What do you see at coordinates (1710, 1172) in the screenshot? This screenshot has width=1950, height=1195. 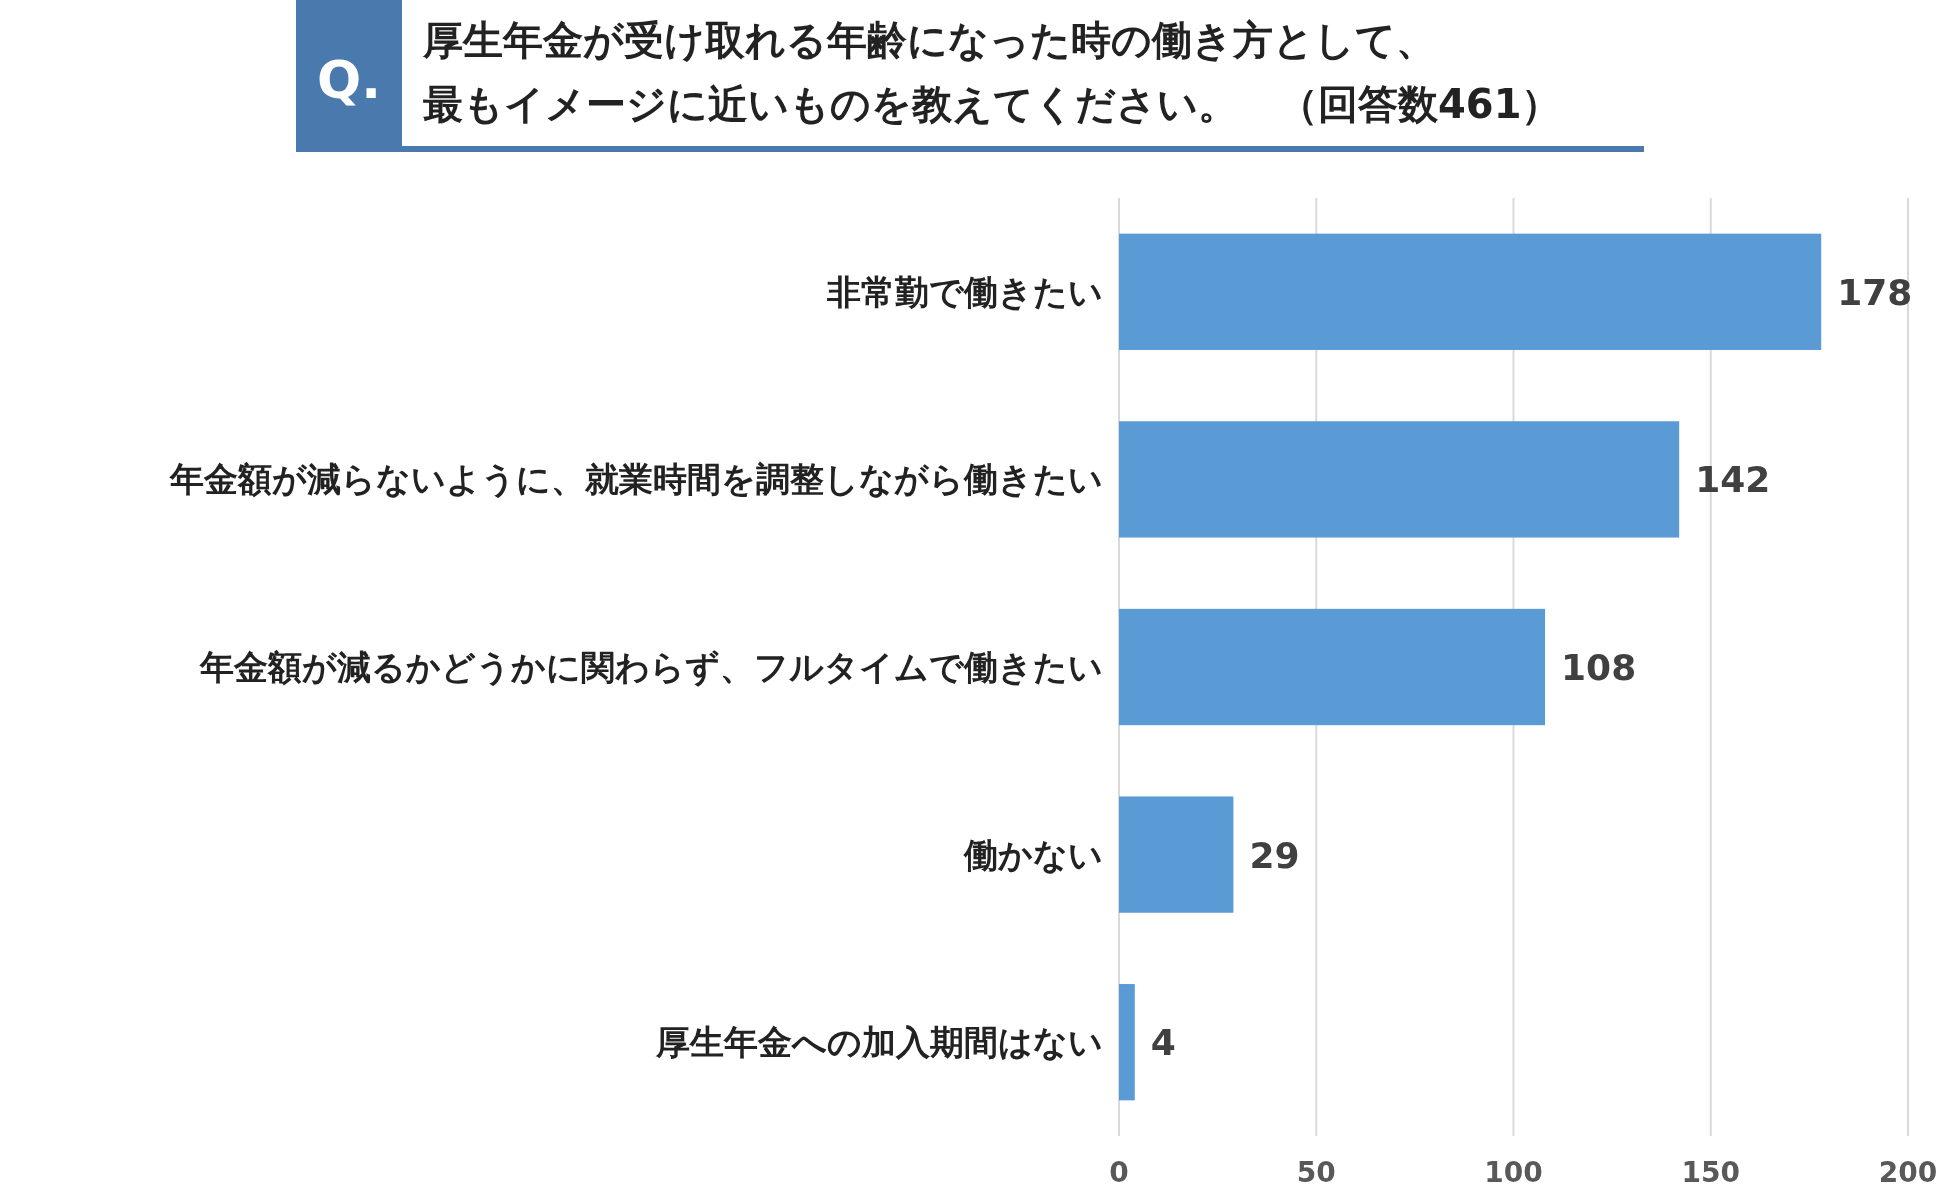 I see `x-tick-label: 150` at bounding box center [1710, 1172].